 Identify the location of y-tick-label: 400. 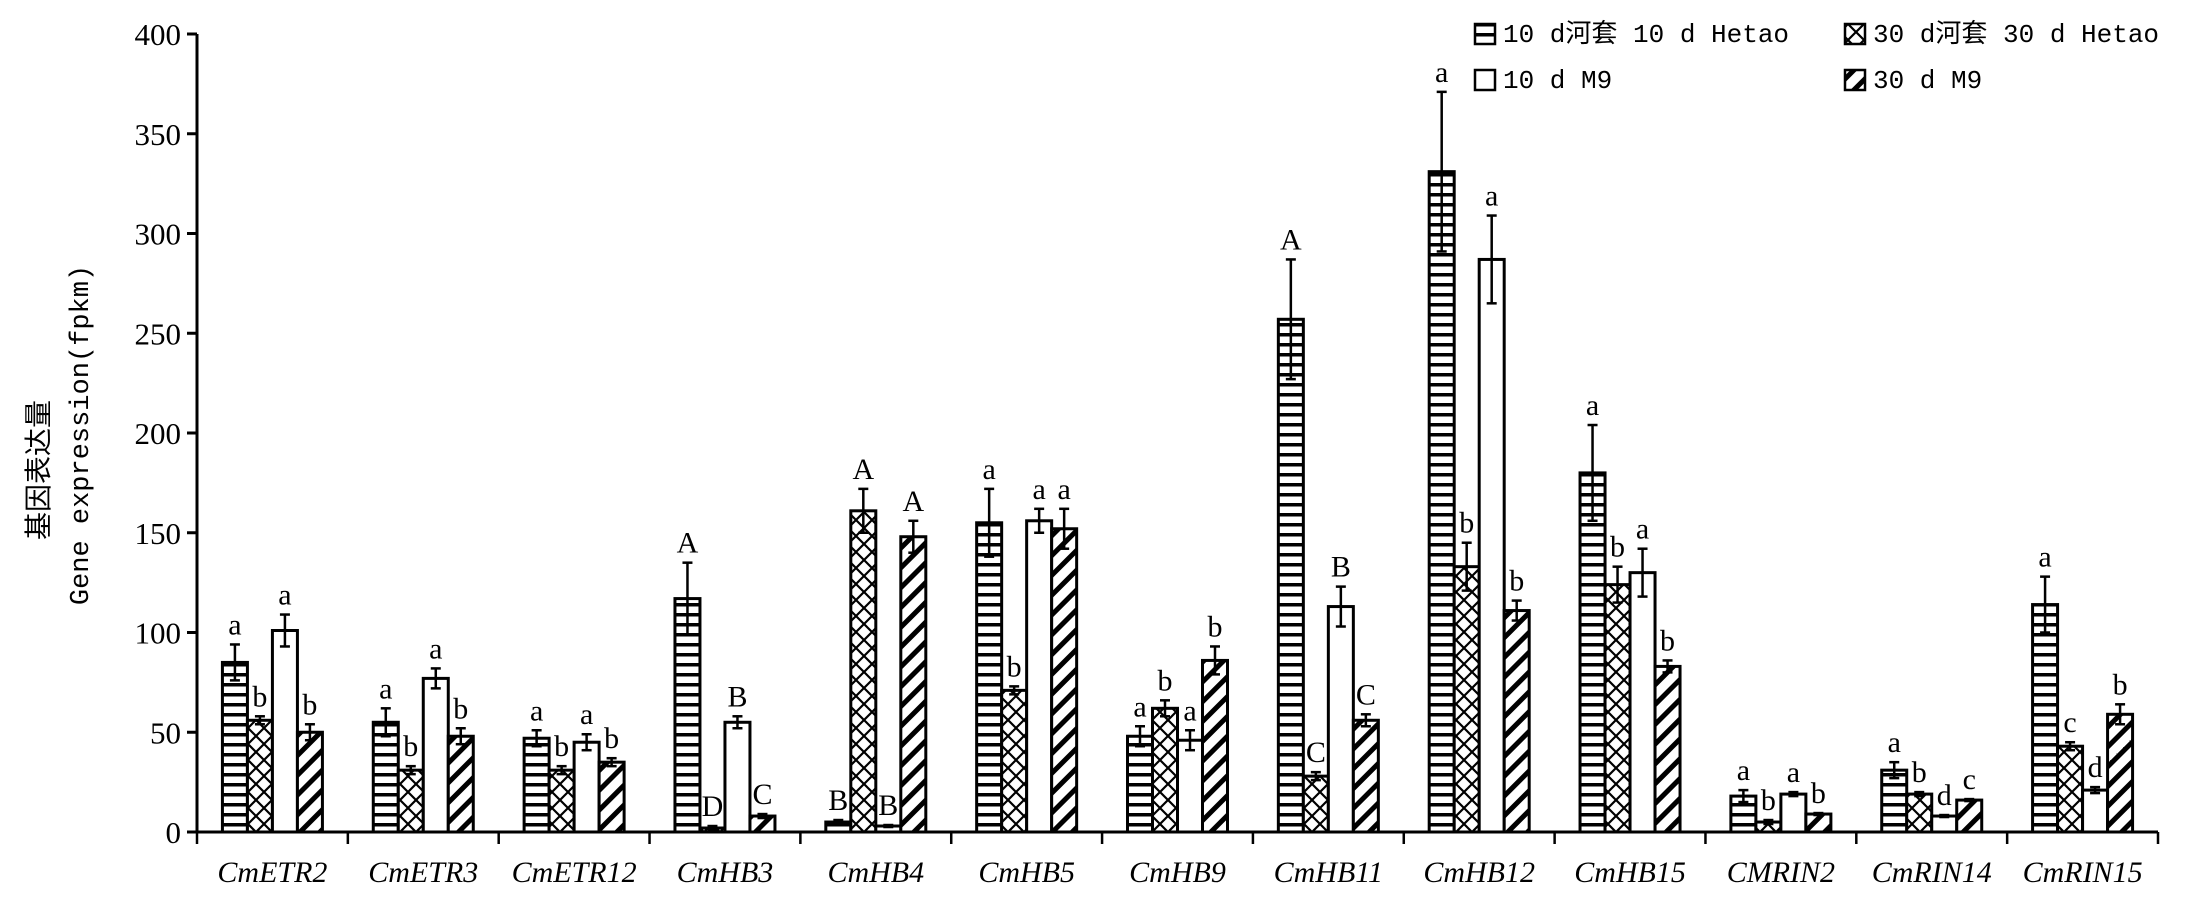
(158, 34).